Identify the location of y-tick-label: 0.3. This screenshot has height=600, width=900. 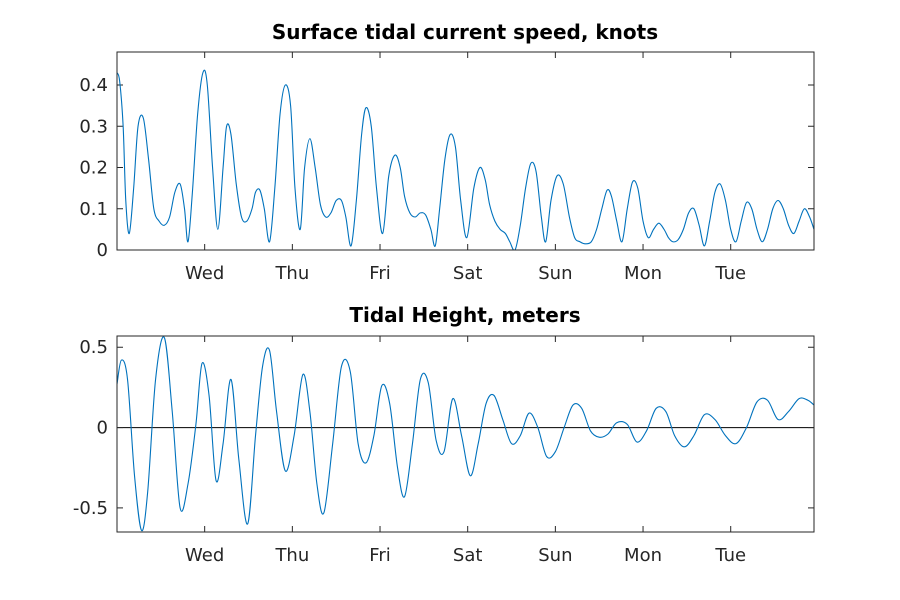
(93, 126).